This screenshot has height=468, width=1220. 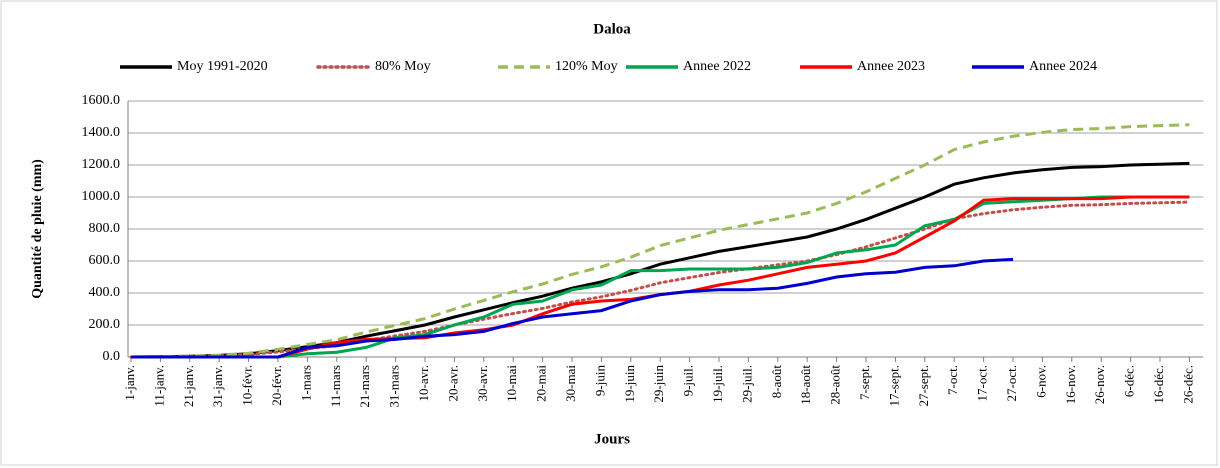 What do you see at coordinates (452, 383) in the screenshot?
I see `x-tick-label: 20-avr.` at bounding box center [452, 383].